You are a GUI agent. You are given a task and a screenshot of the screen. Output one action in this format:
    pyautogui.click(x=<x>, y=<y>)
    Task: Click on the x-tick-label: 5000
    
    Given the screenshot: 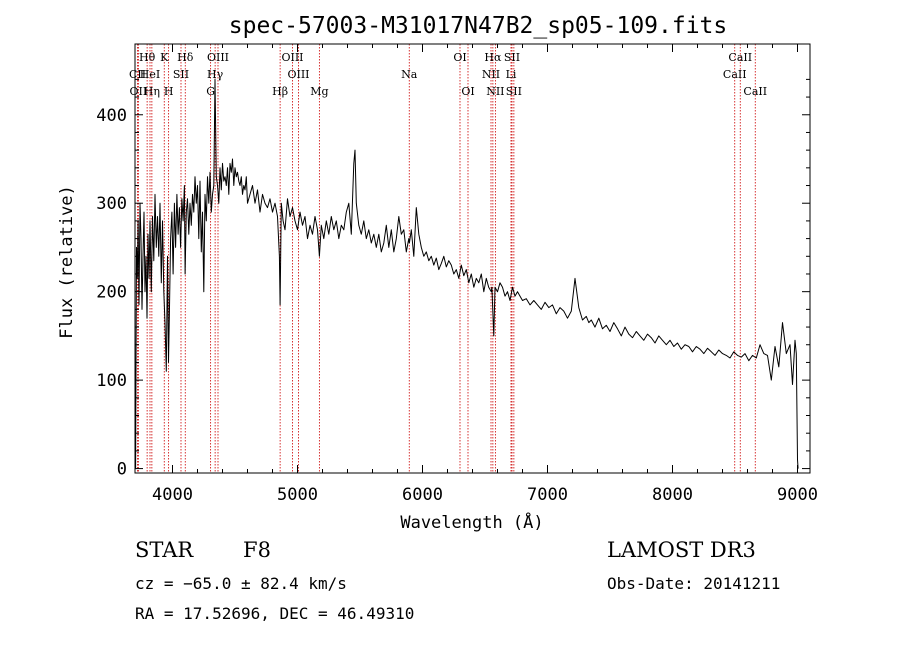 What is the action you would take?
    pyautogui.click(x=297, y=495)
    